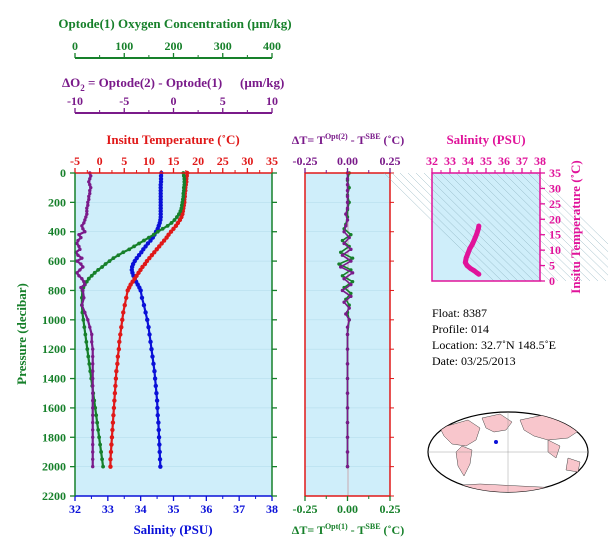  What do you see at coordinates (174, 46) in the screenshot?
I see `oxygen-tick-label: 200` at bounding box center [174, 46].